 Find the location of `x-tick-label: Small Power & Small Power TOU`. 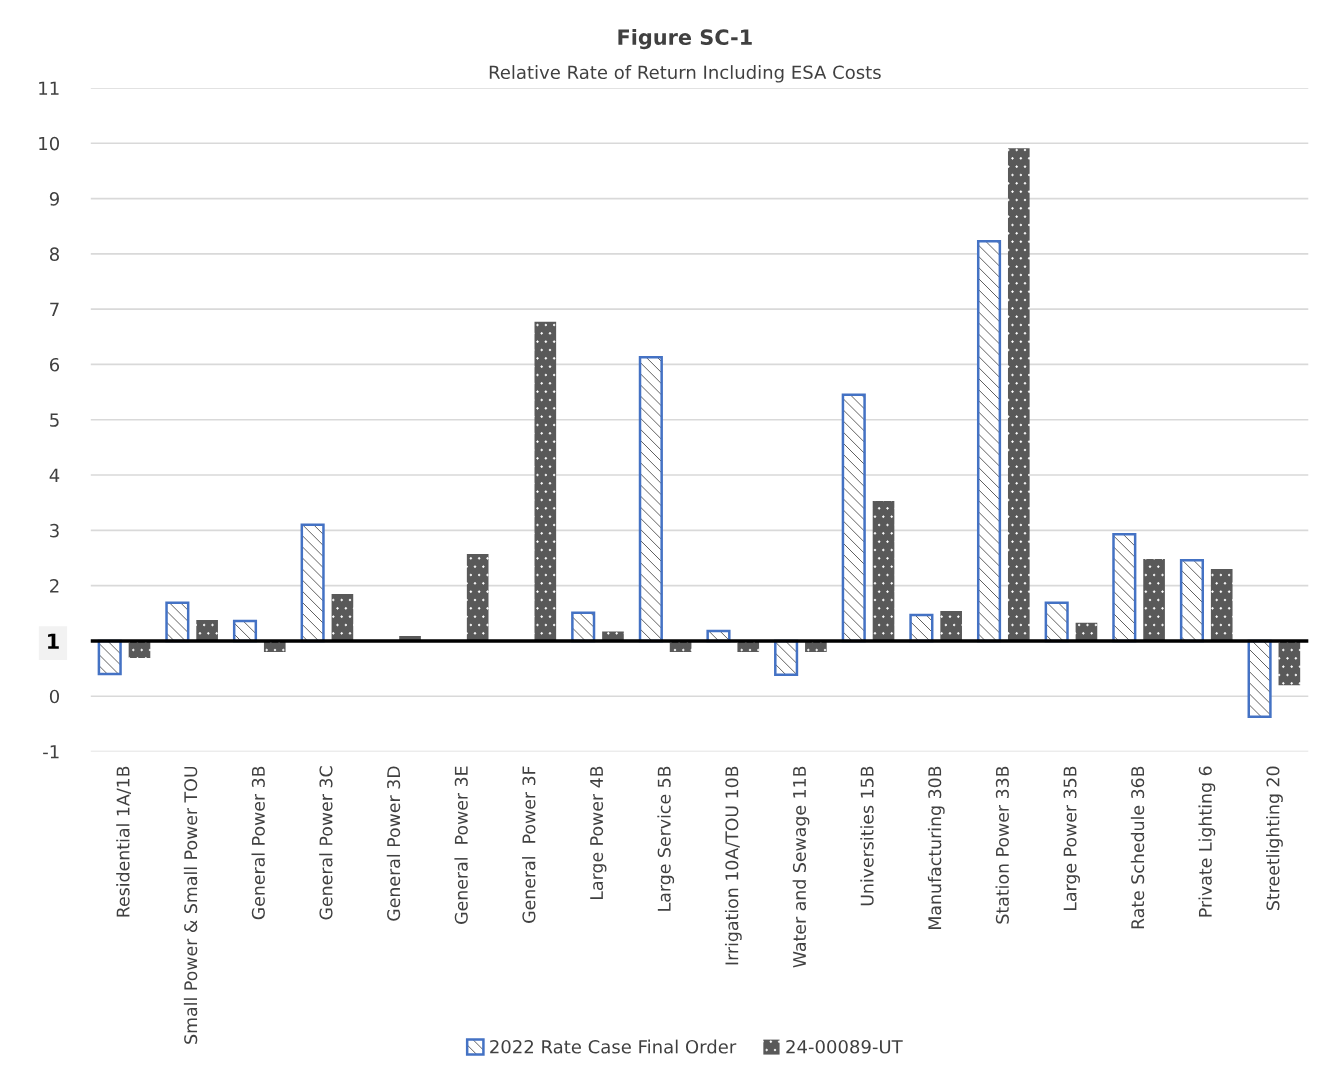

x-tick-label: Small Power & Small Power TOU is located at coordinates (190, 905).